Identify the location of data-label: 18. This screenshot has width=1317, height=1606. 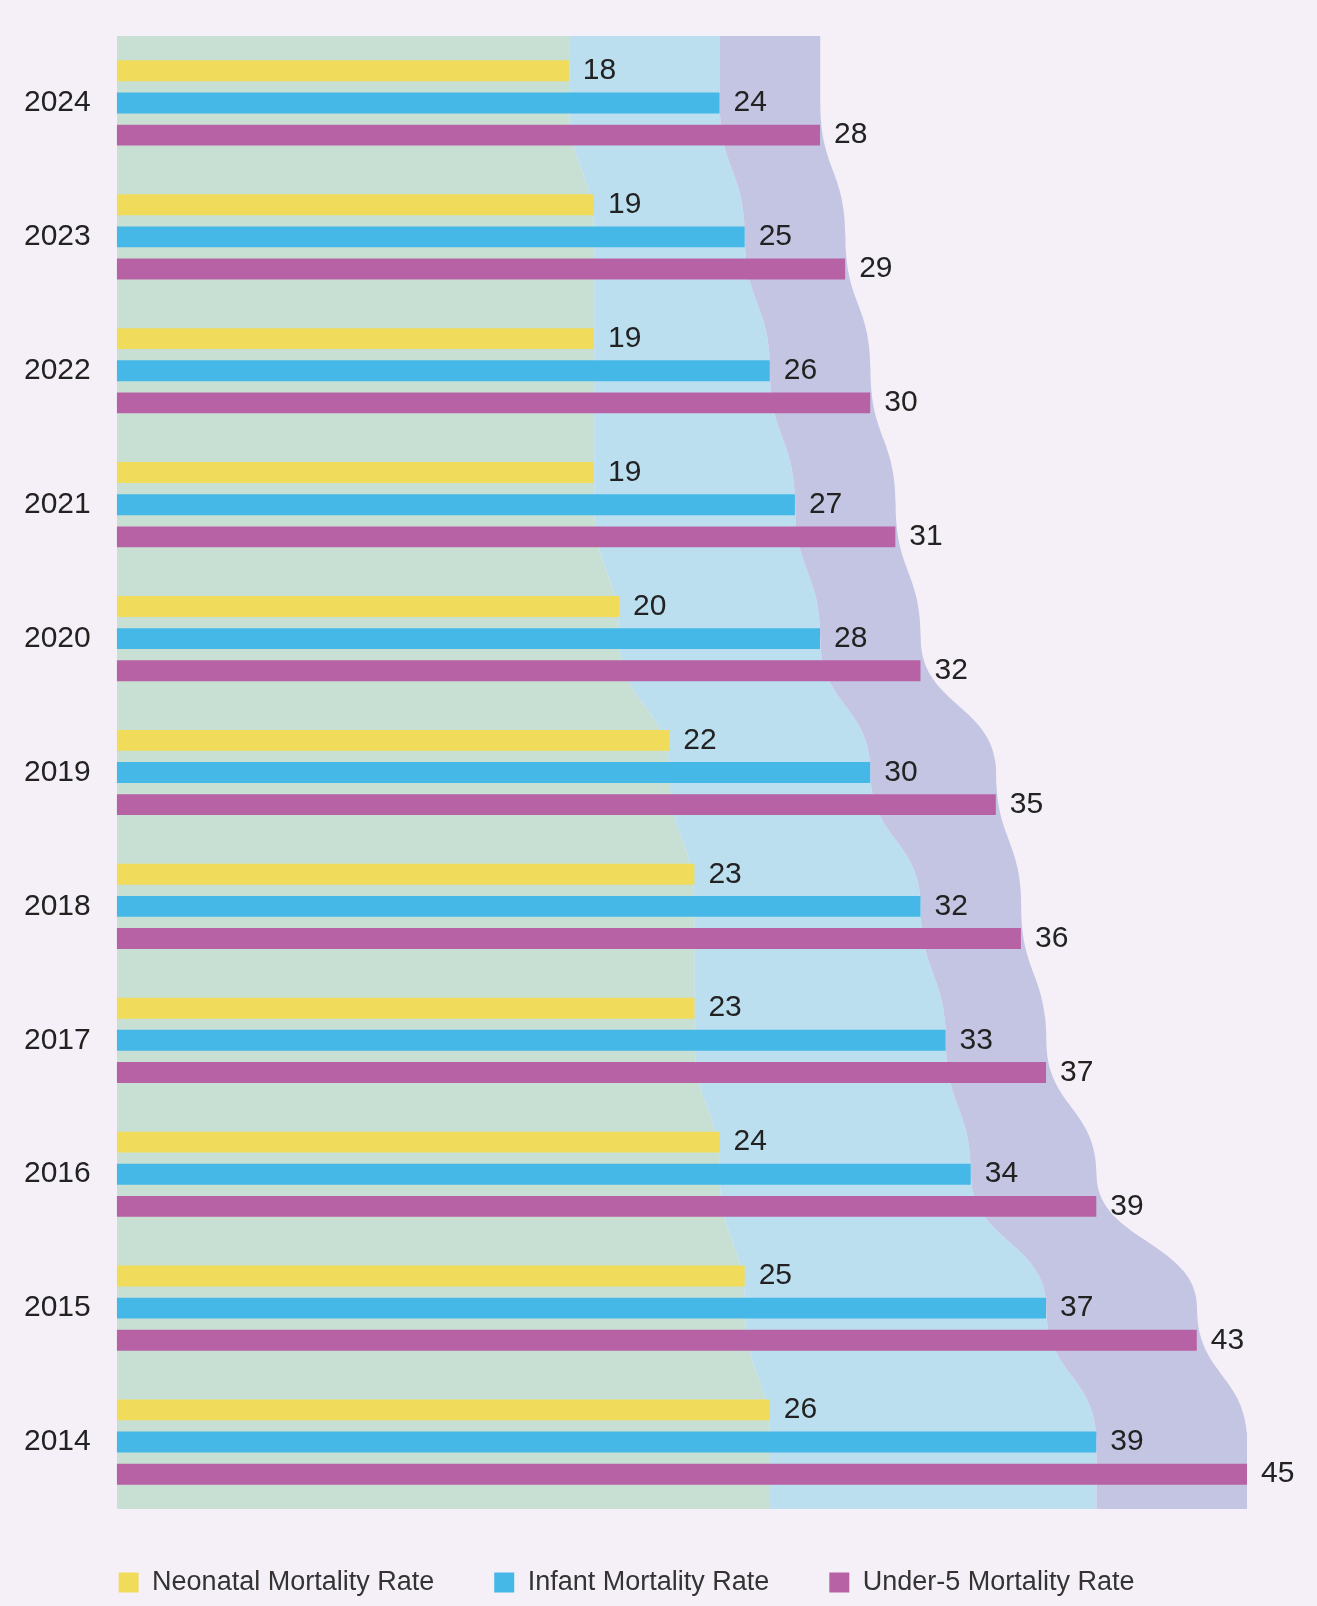
(599, 69).